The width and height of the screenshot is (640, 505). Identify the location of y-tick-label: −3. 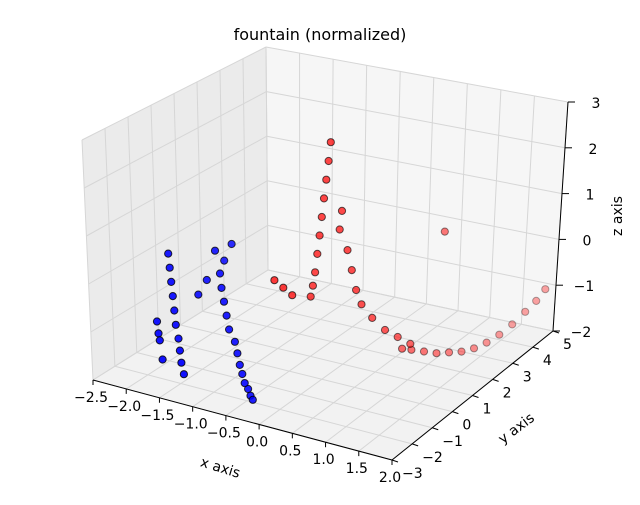
(412, 474).